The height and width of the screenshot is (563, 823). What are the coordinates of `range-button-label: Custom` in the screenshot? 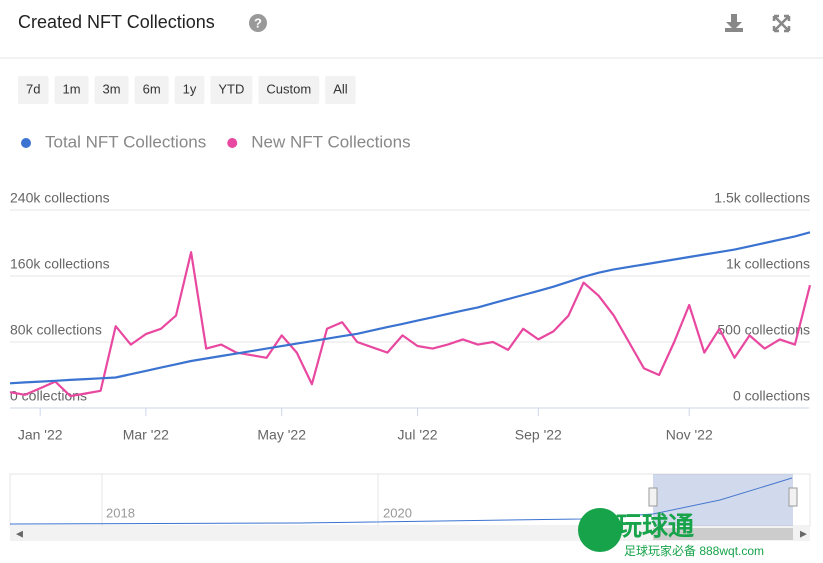 It's located at (288, 88).